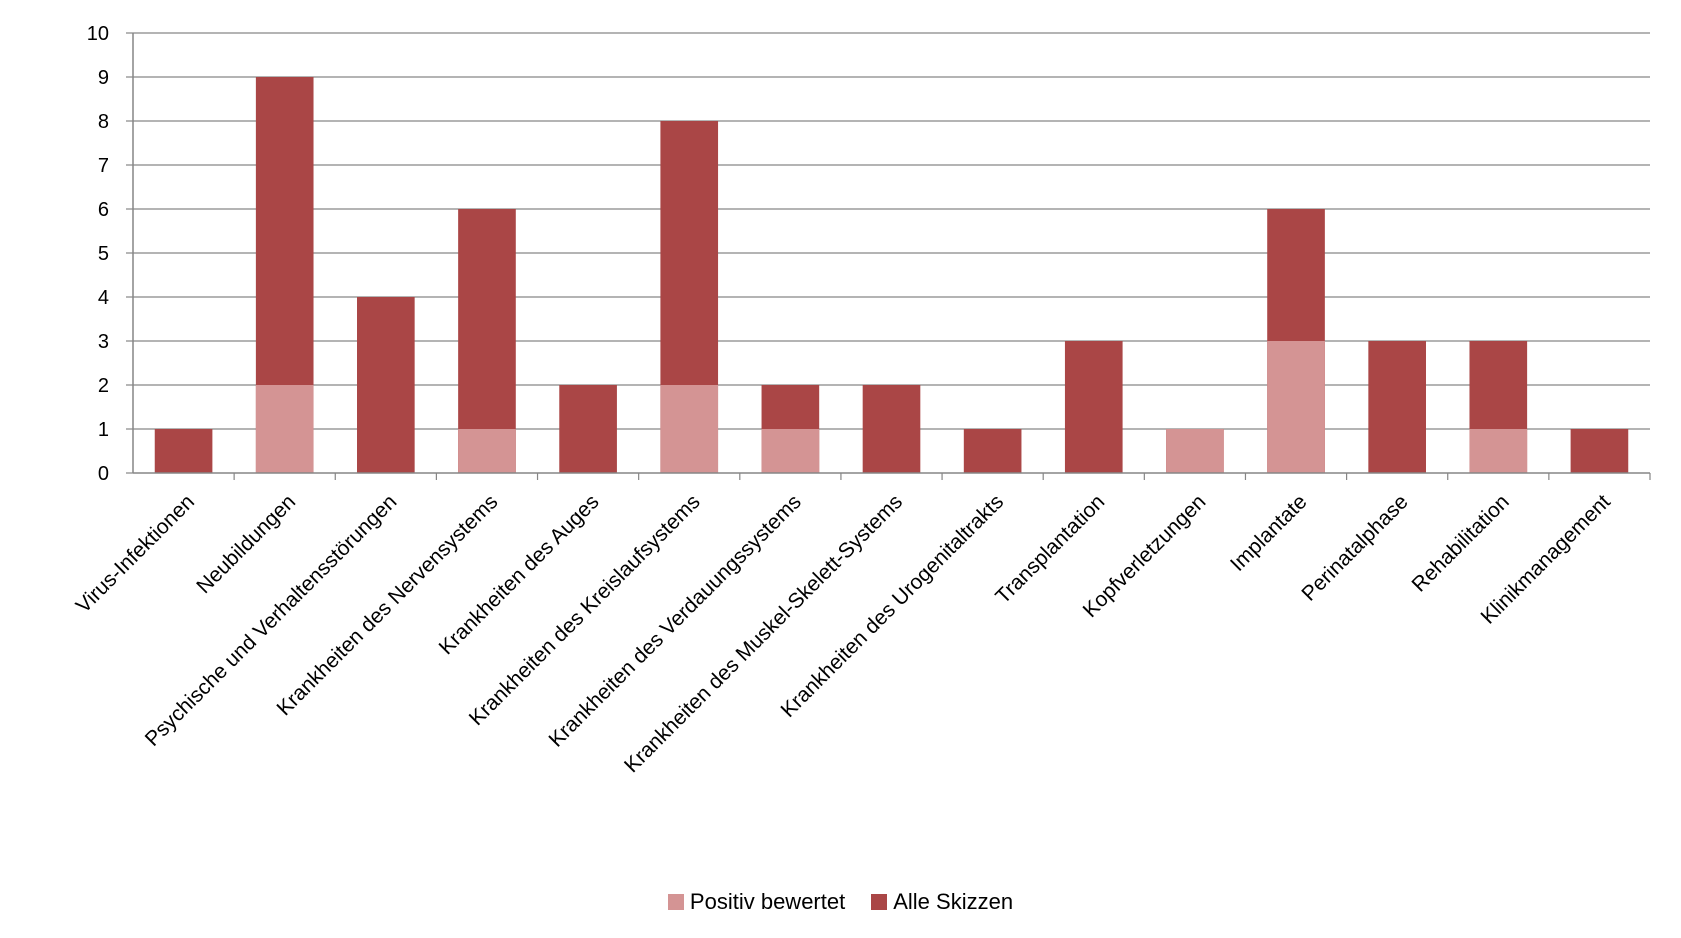 The width and height of the screenshot is (1681, 938). Describe the element at coordinates (1354, 547) in the screenshot. I see `x-tick-label: Perinatalphase` at that location.